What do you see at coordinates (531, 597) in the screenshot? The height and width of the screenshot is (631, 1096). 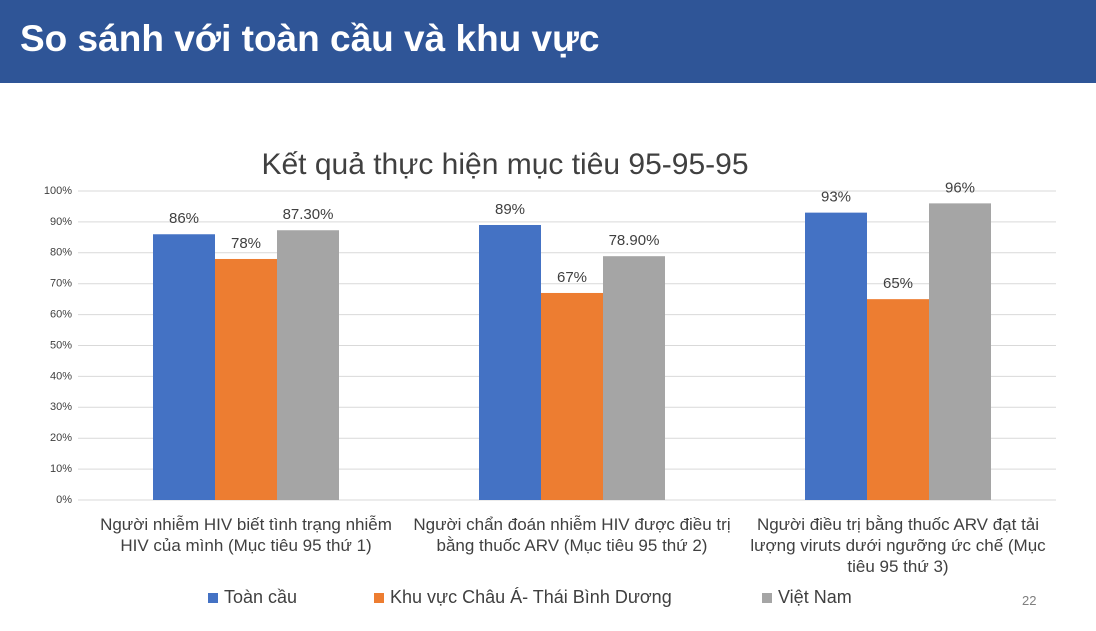 I see `legend-label: Khu vực Châu Á- Thái Bình Dương` at bounding box center [531, 597].